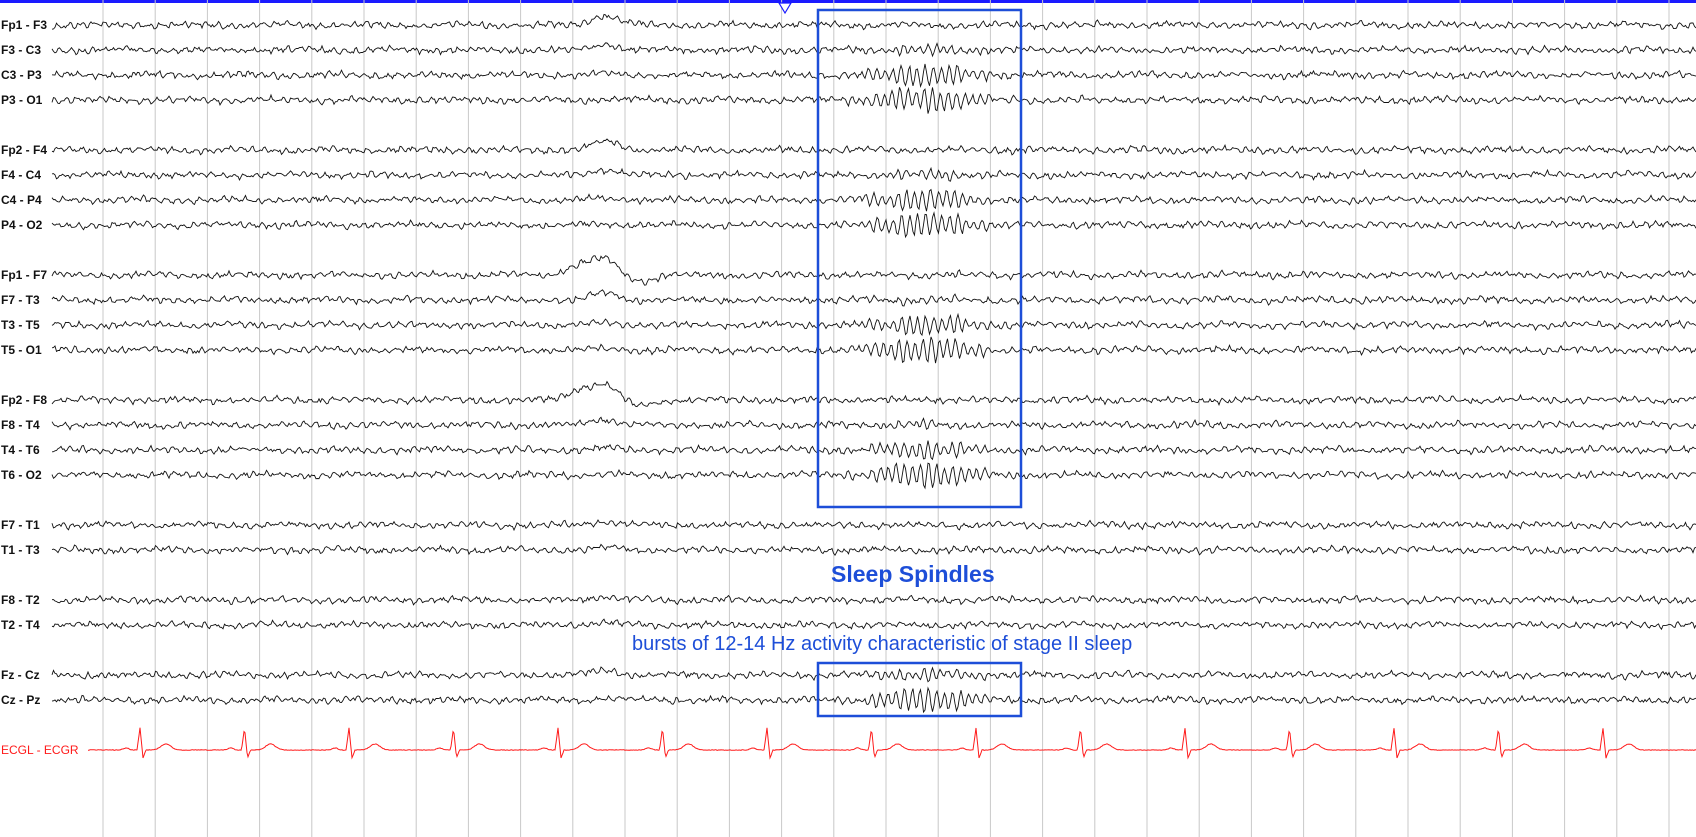 This screenshot has width=1696, height=837. I want to click on channel-label: Fp1 - F3, so click(25, 25).